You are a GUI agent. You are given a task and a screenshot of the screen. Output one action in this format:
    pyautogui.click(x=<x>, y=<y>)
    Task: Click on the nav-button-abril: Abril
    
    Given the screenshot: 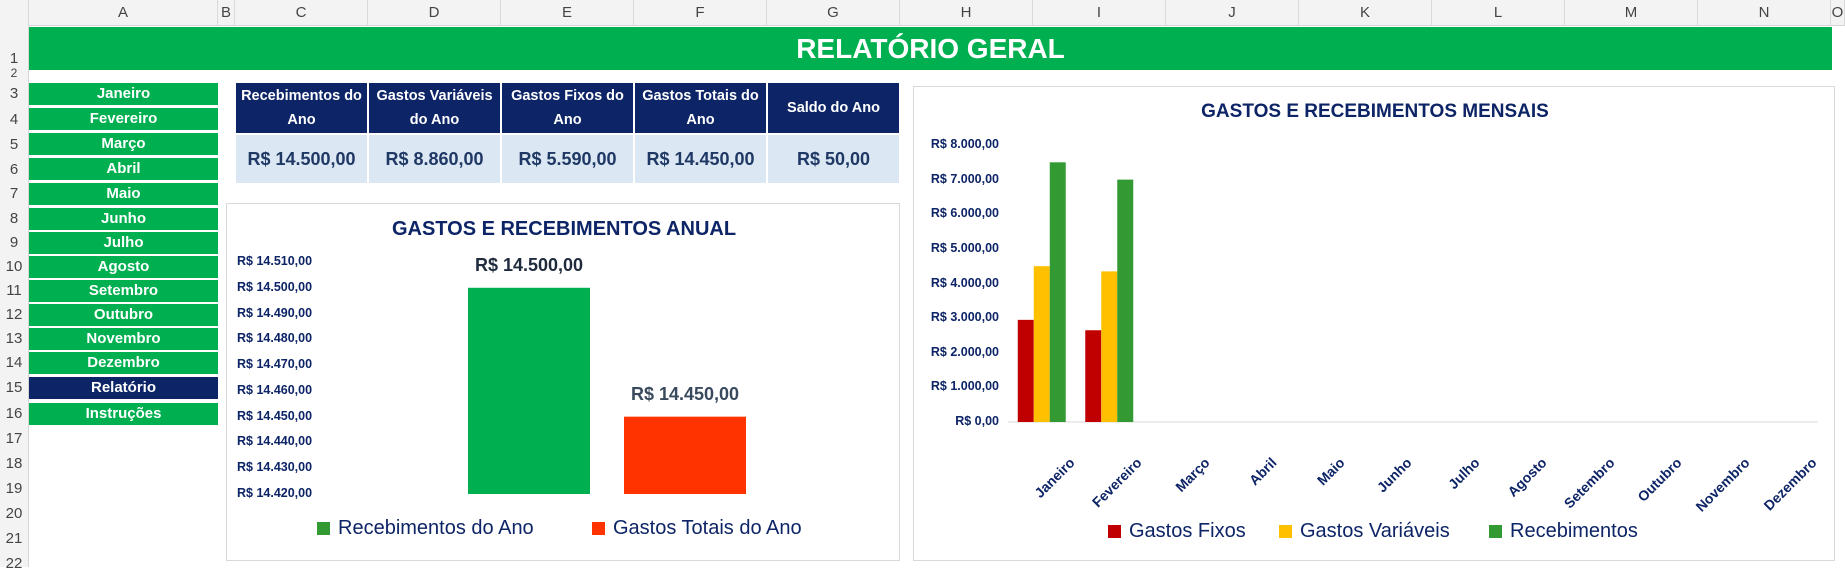 What is the action you would take?
    pyautogui.click(x=123, y=169)
    